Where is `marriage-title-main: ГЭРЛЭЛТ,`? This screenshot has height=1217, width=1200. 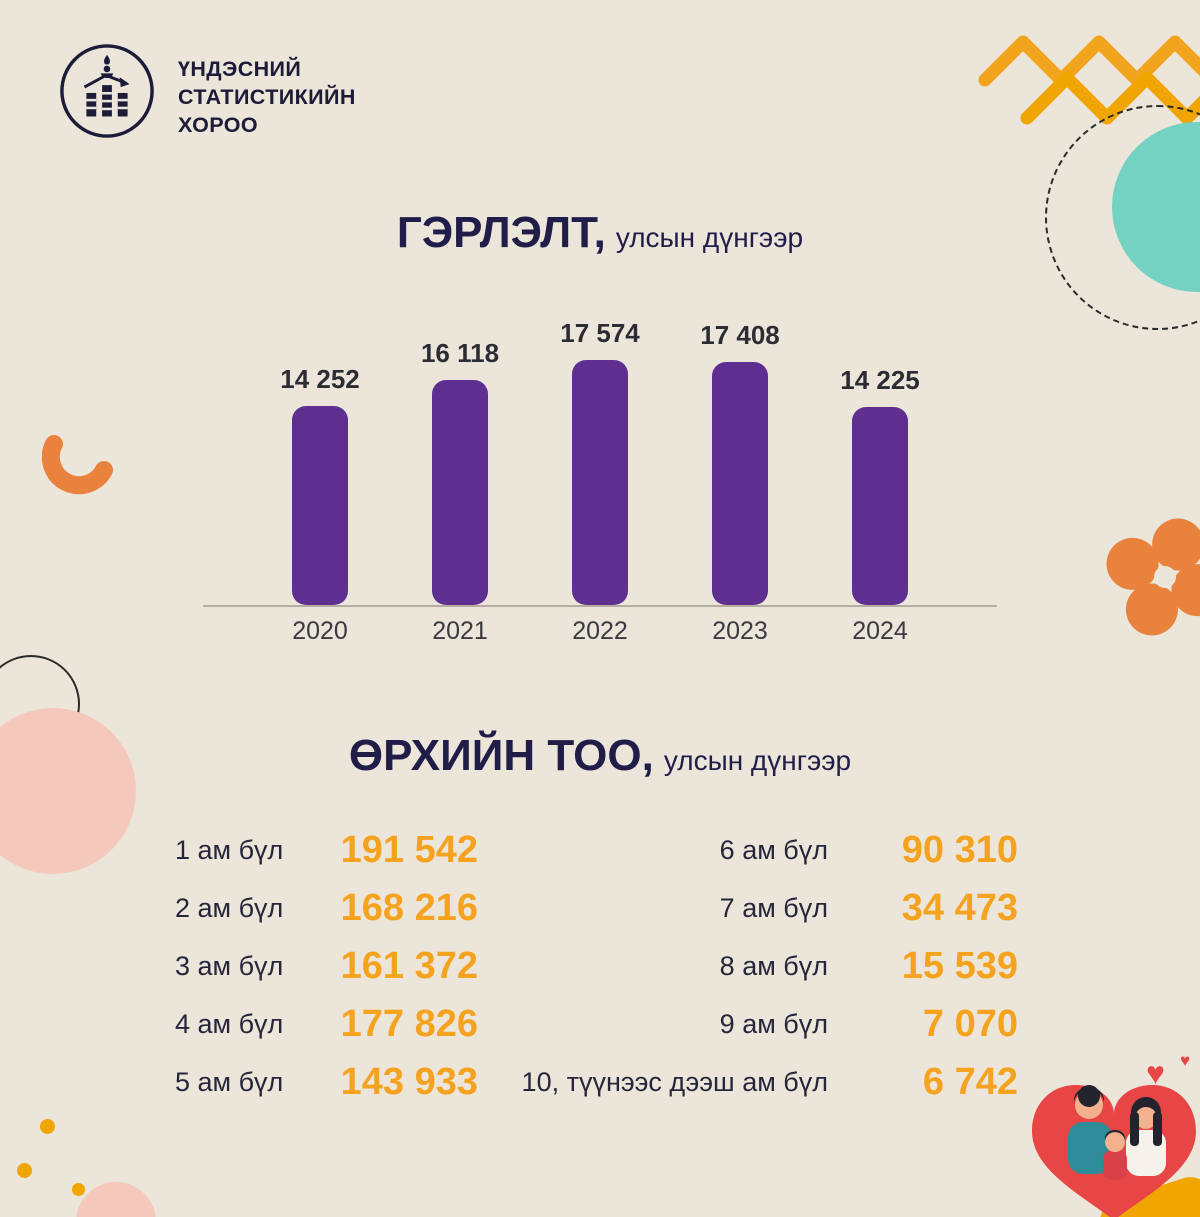
marriage-title-main: ГЭРЛЭЛТ, is located at coordinates (501, 232).